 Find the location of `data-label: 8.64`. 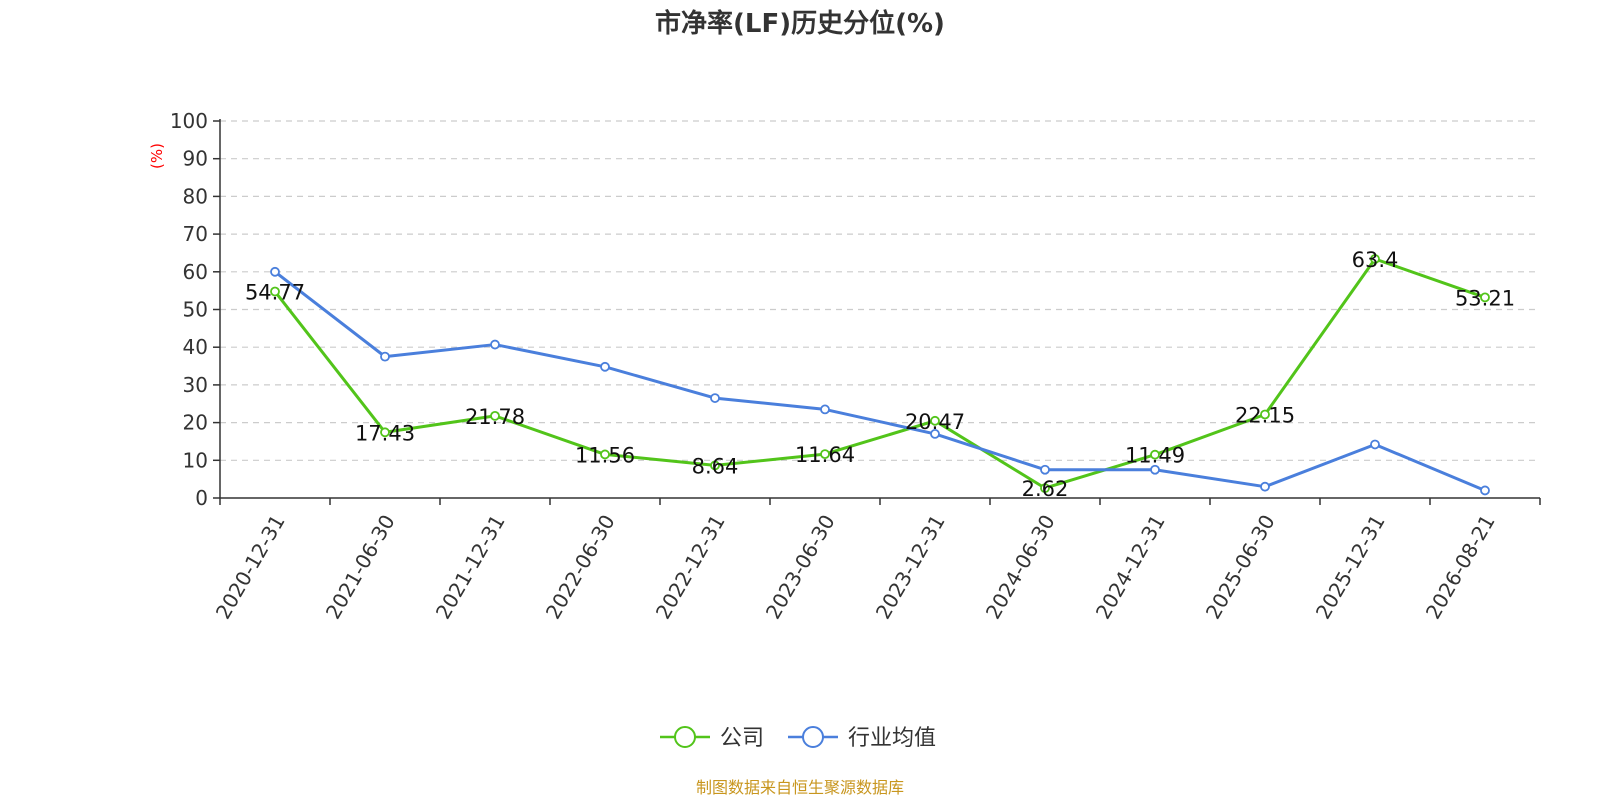

data-label: 8.64 is located at coordinates (715, 466).